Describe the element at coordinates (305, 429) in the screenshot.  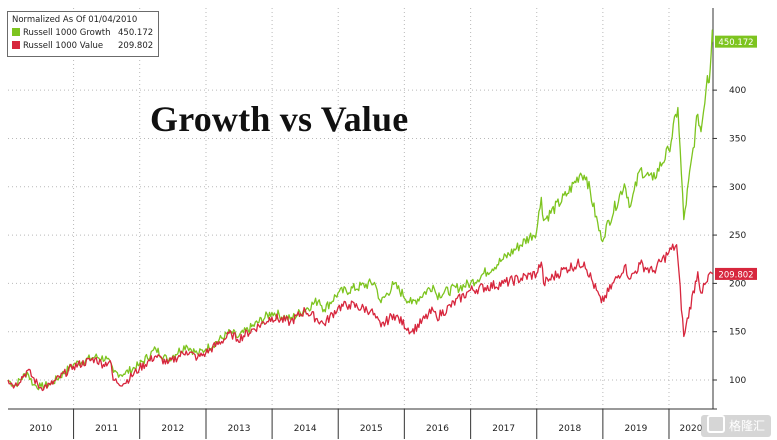
I see `x-tick-label: 2014` at that location.